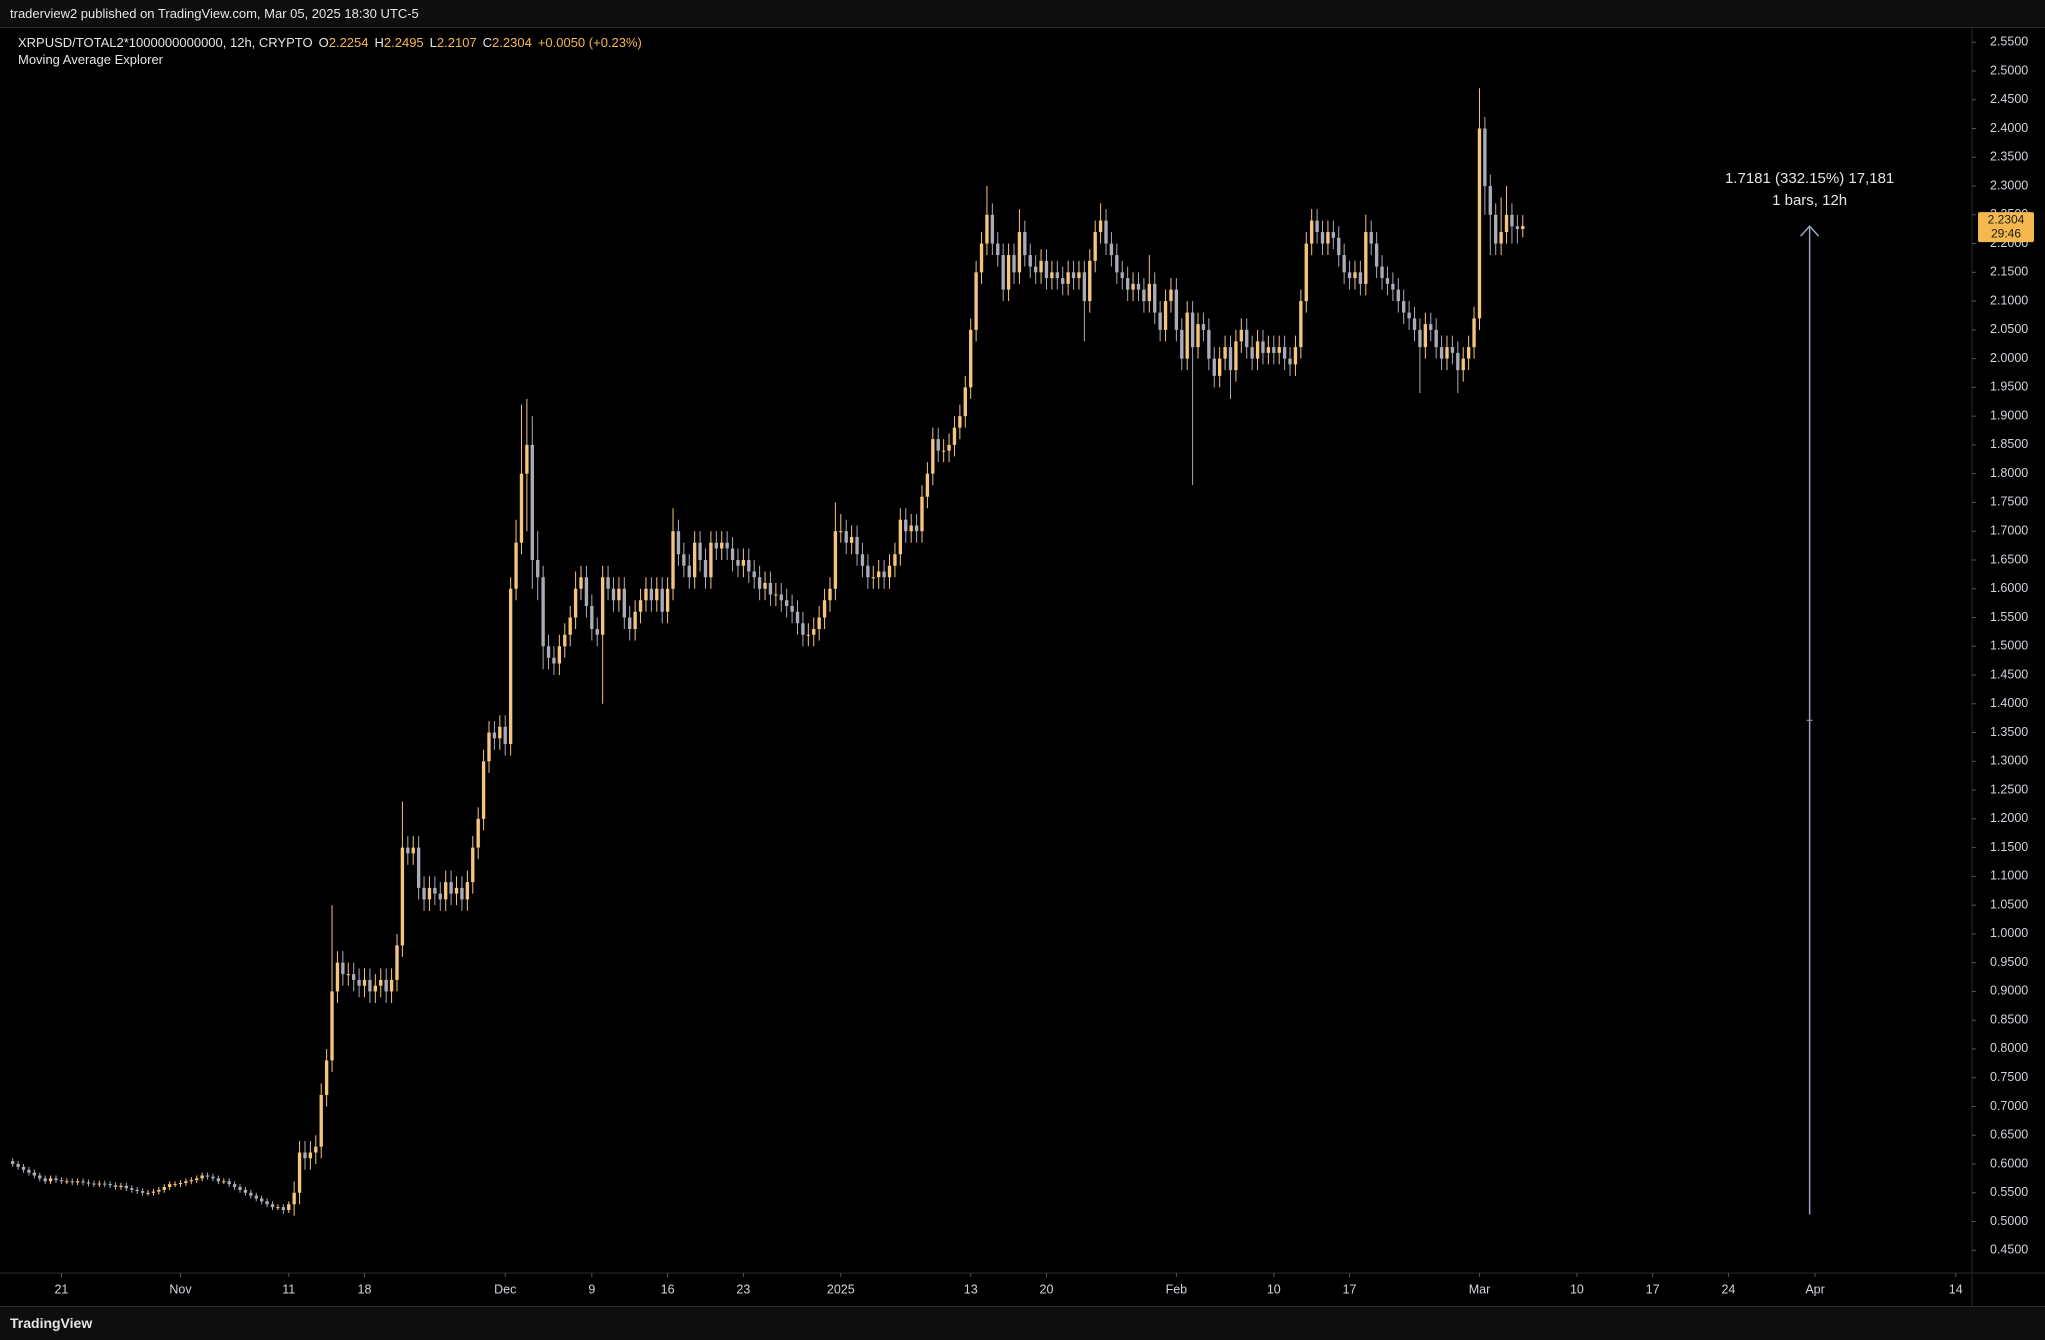 Image resolution: width=2045 pixels, height=1340 pixels. What do you see at coordinates (589, 42) in the screenshot?
I see `change: +0.0050 (+0.23%)` at bounding box center [589, 42].